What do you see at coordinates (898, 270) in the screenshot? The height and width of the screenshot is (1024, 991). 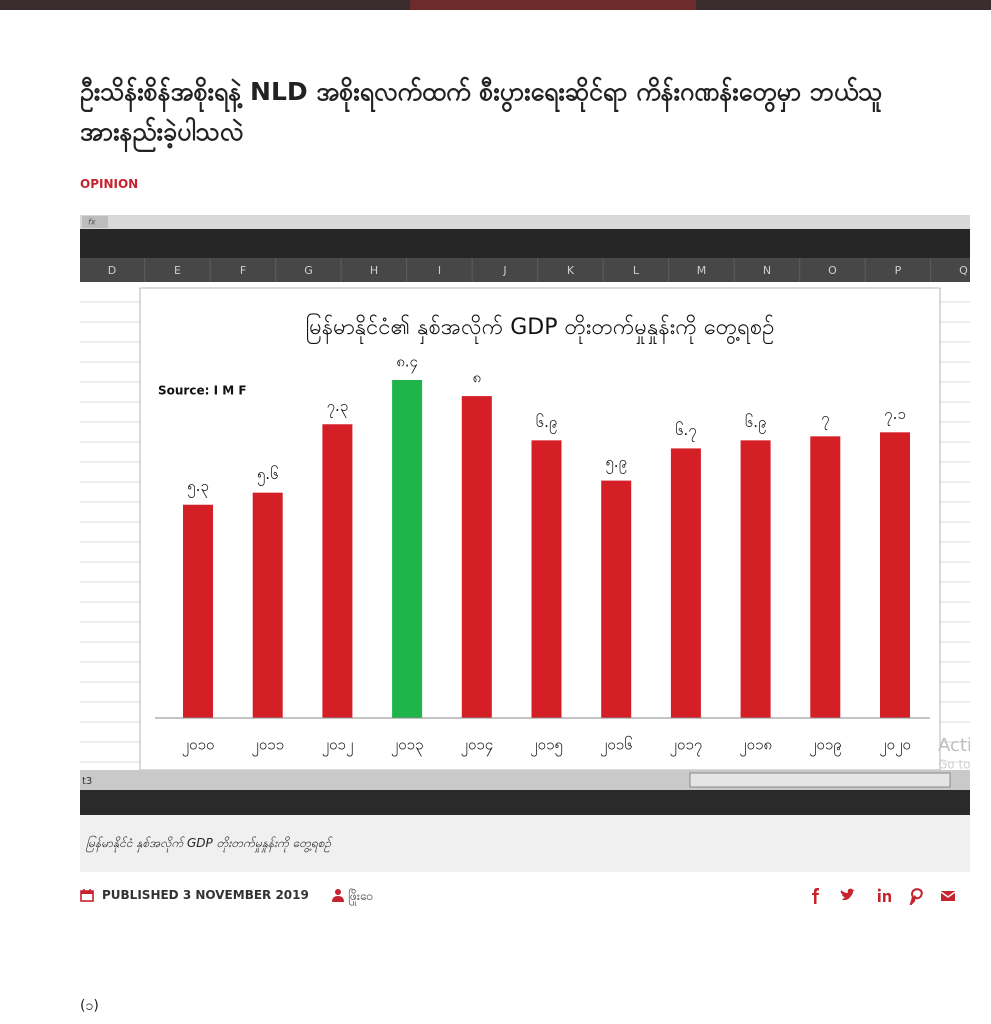 I see `column-letter: P` at bounding box center [898, 270].